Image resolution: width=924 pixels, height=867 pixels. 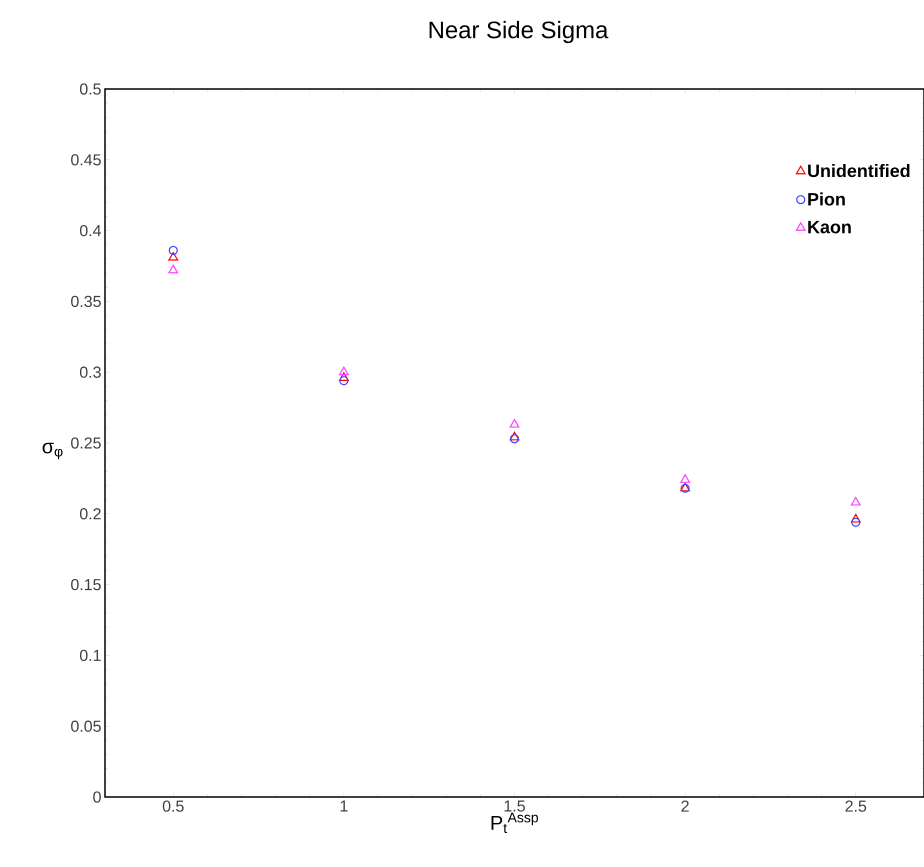 What do you see at coordinates (90, 514) in the screenshot?
I see `y-tick-label: 0.2` at bounding box center [90, 514].